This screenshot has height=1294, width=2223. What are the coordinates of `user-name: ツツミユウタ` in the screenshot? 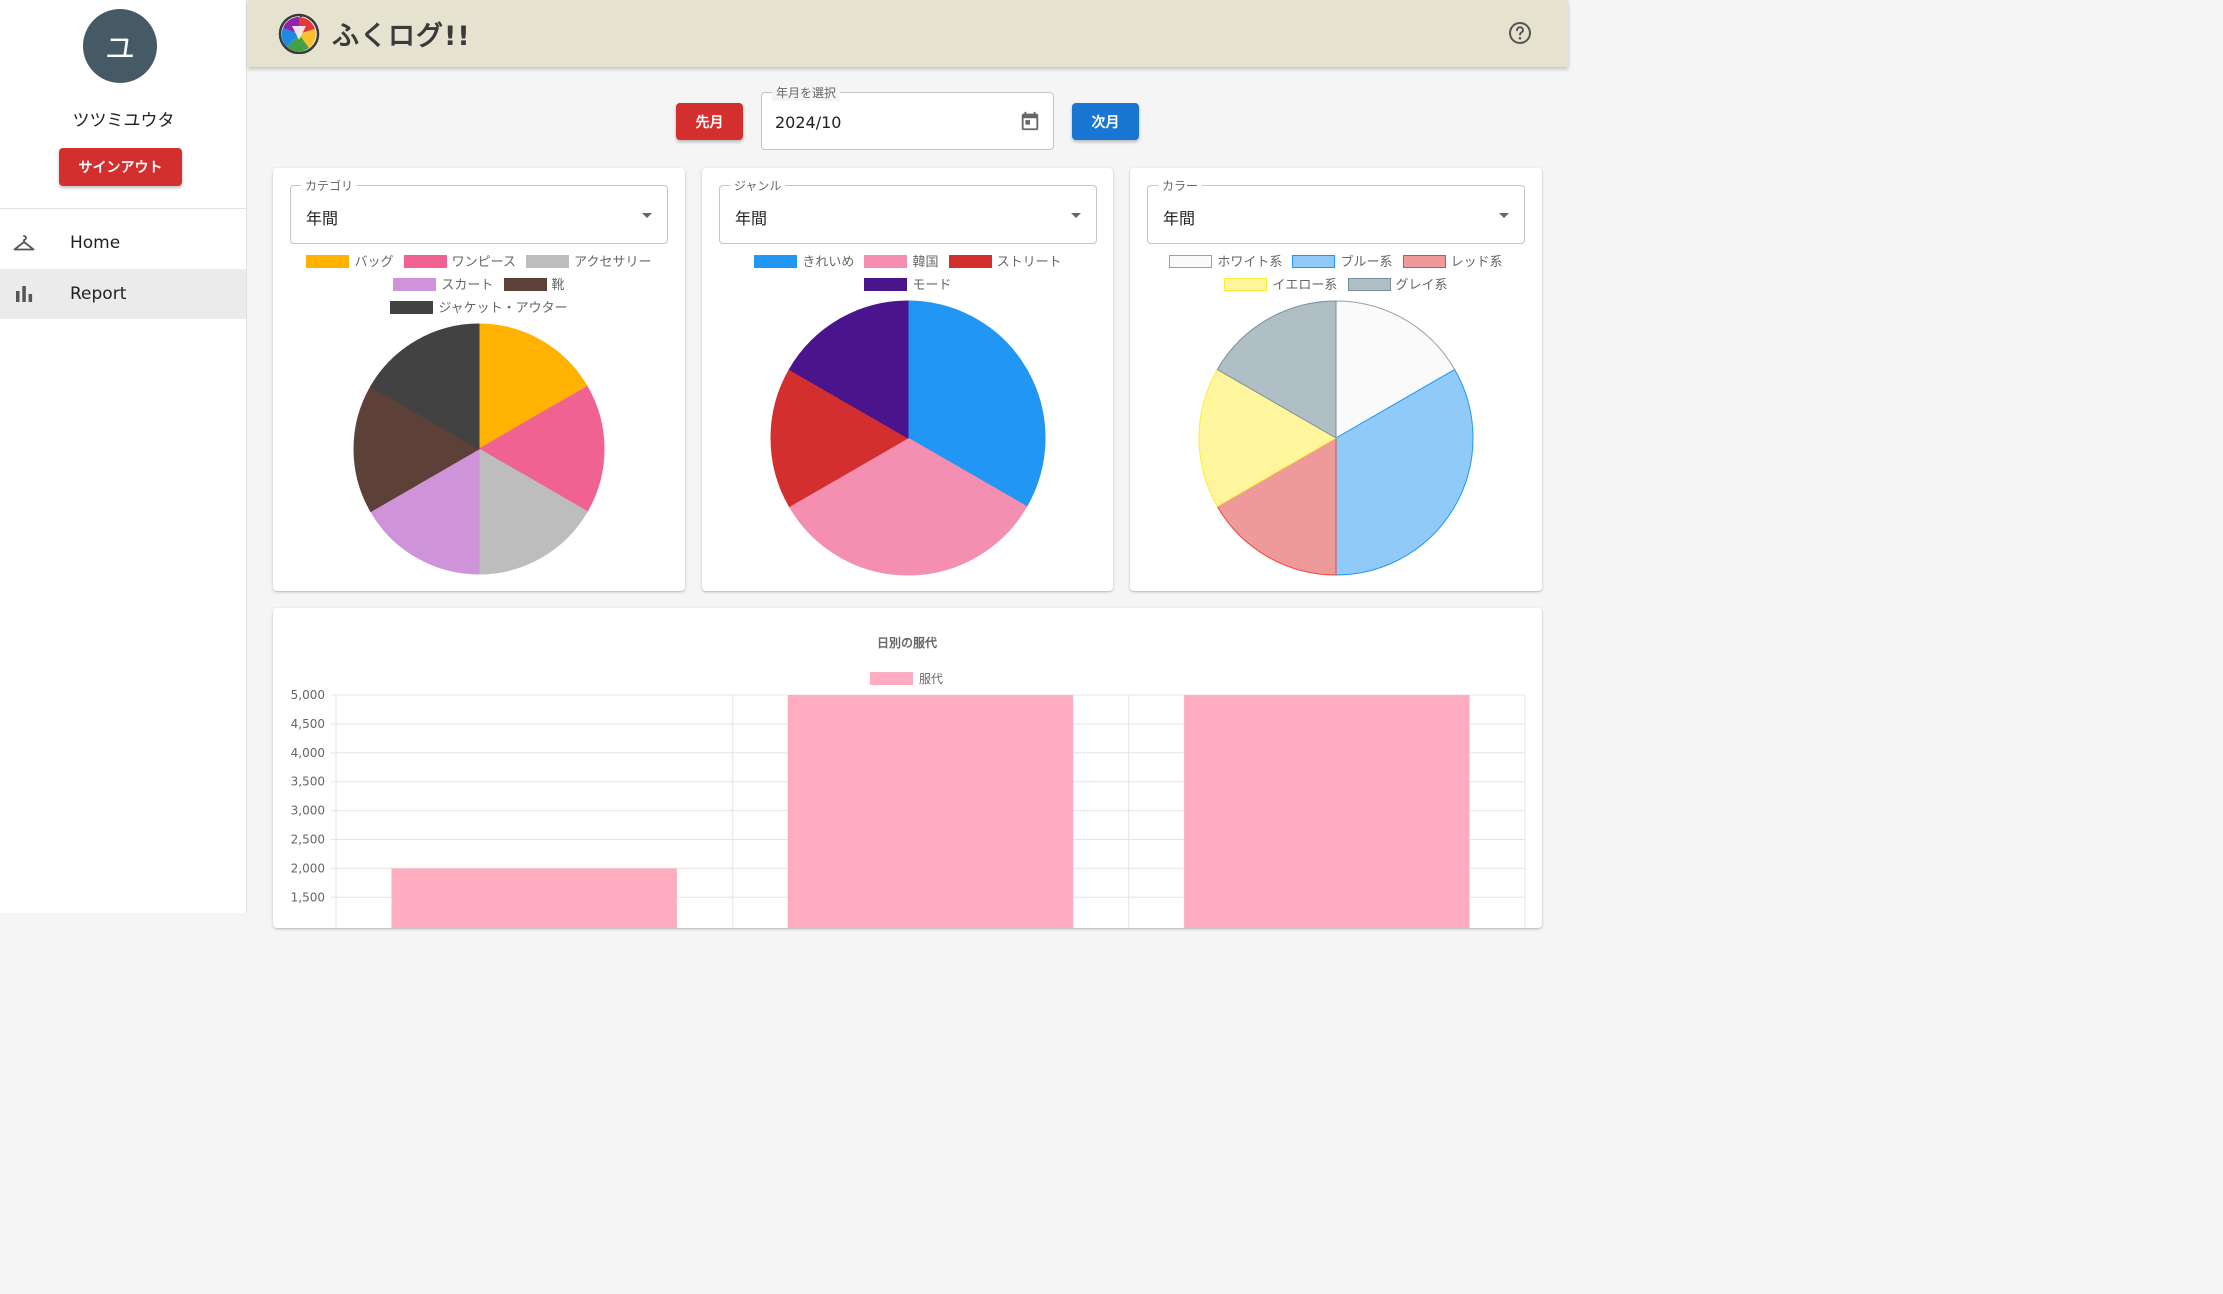 It's located at (123, 121).